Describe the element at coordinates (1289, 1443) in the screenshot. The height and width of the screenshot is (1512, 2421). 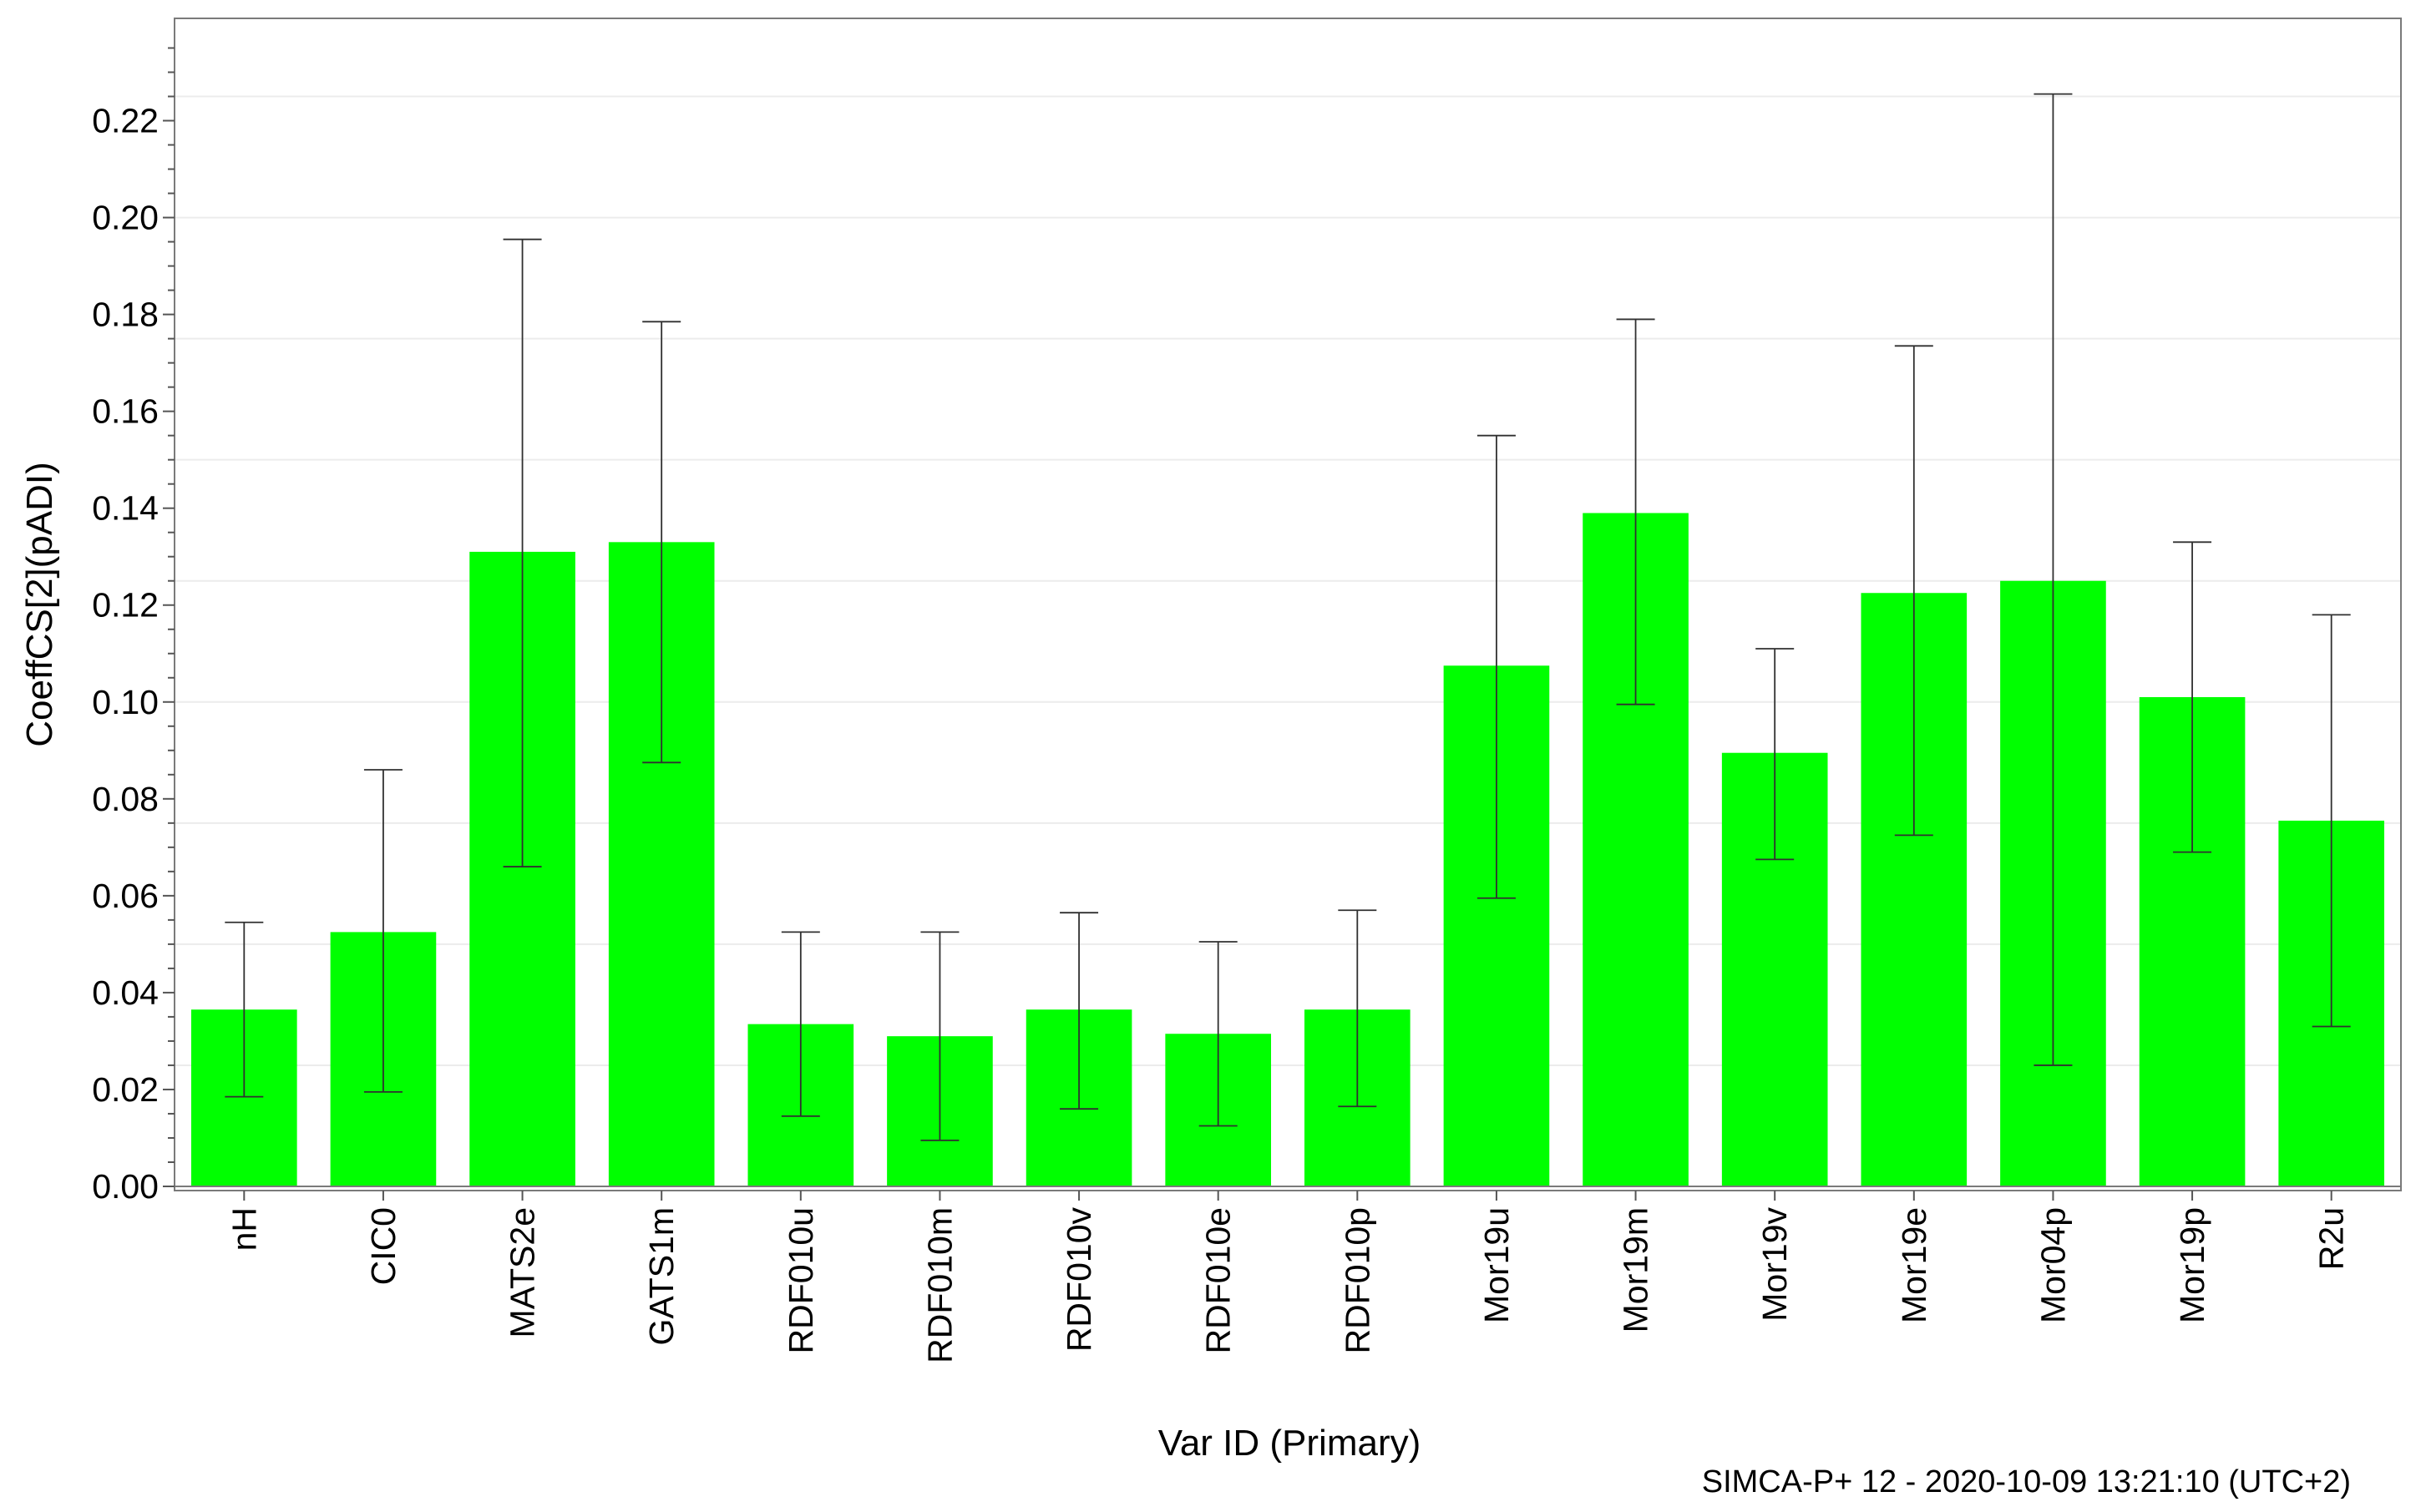
I see `x-axis-title: Var ID (Primary)` at that location.